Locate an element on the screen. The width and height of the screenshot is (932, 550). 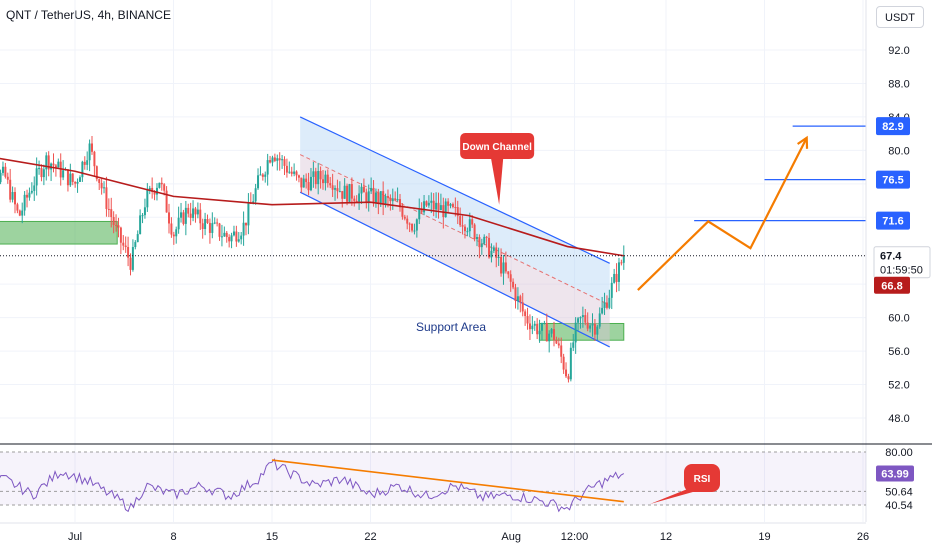
down-channel-label: Down Channel is located at coordinates (497, 147).